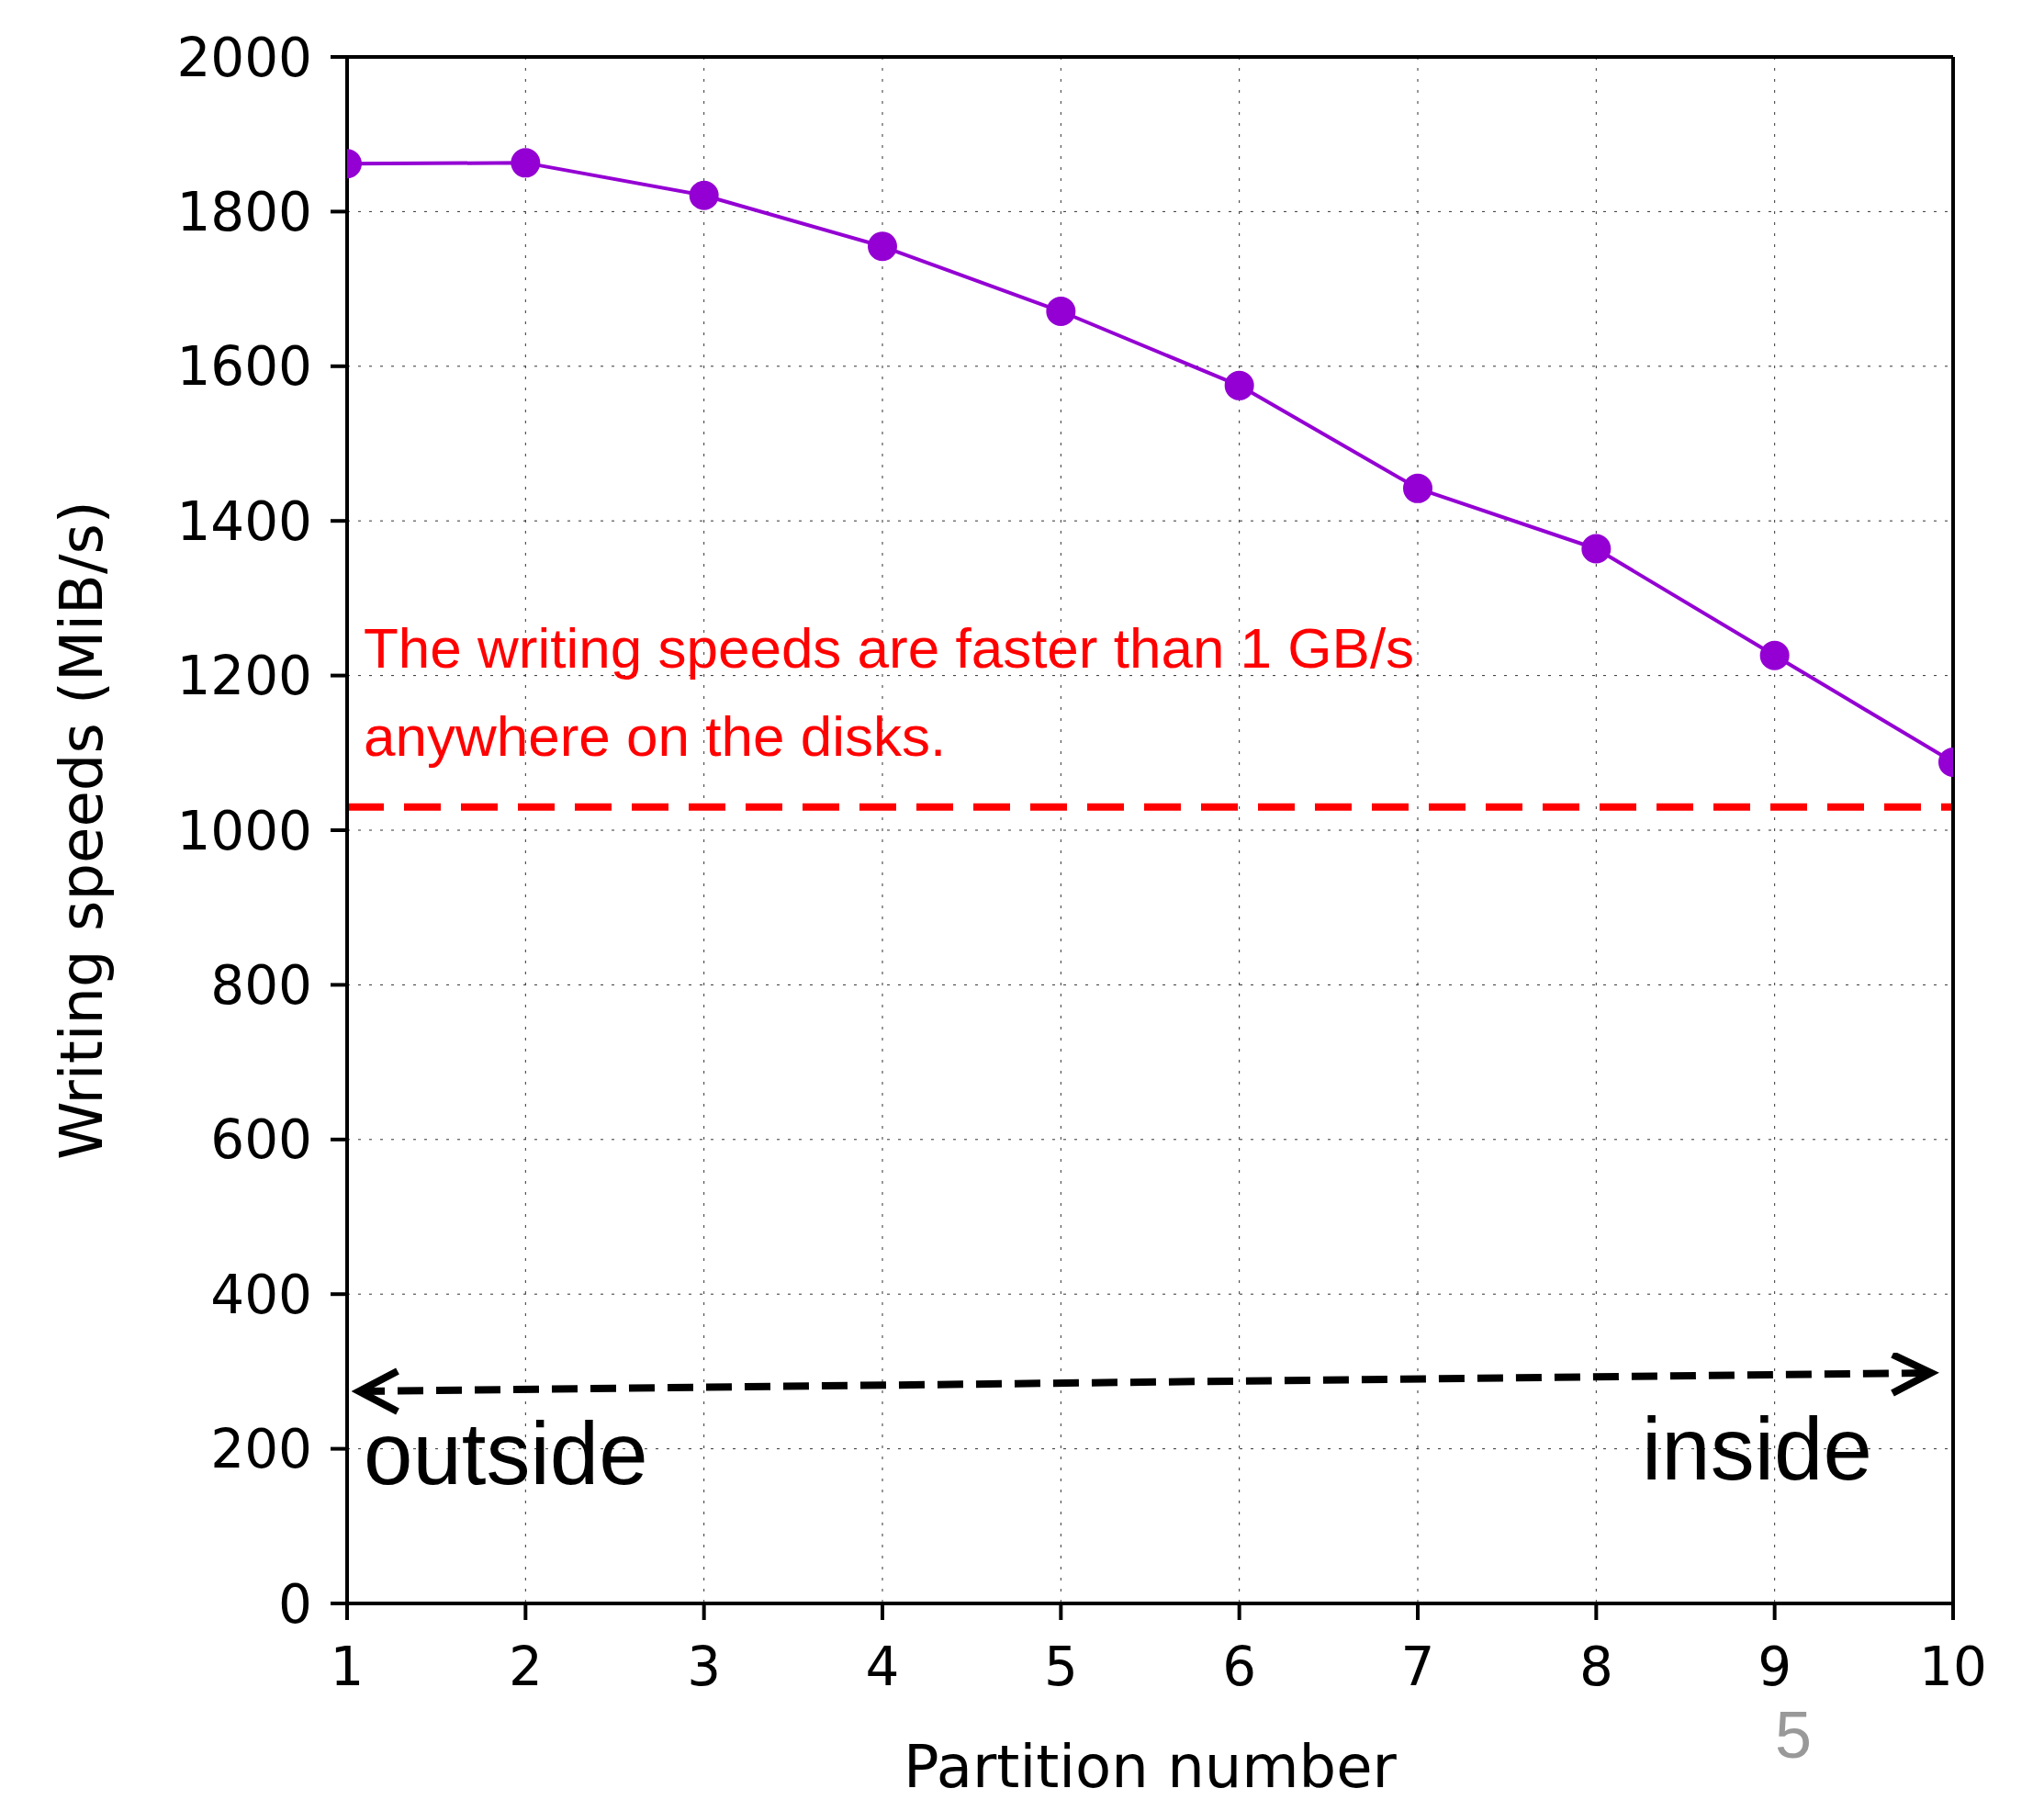 The width and height of the screenshot is (2044, 1811). What do you see at coordinates (244, 367) in the screenshot?
I see `y-tick-label: 1600` at bounding box center [244, 367].